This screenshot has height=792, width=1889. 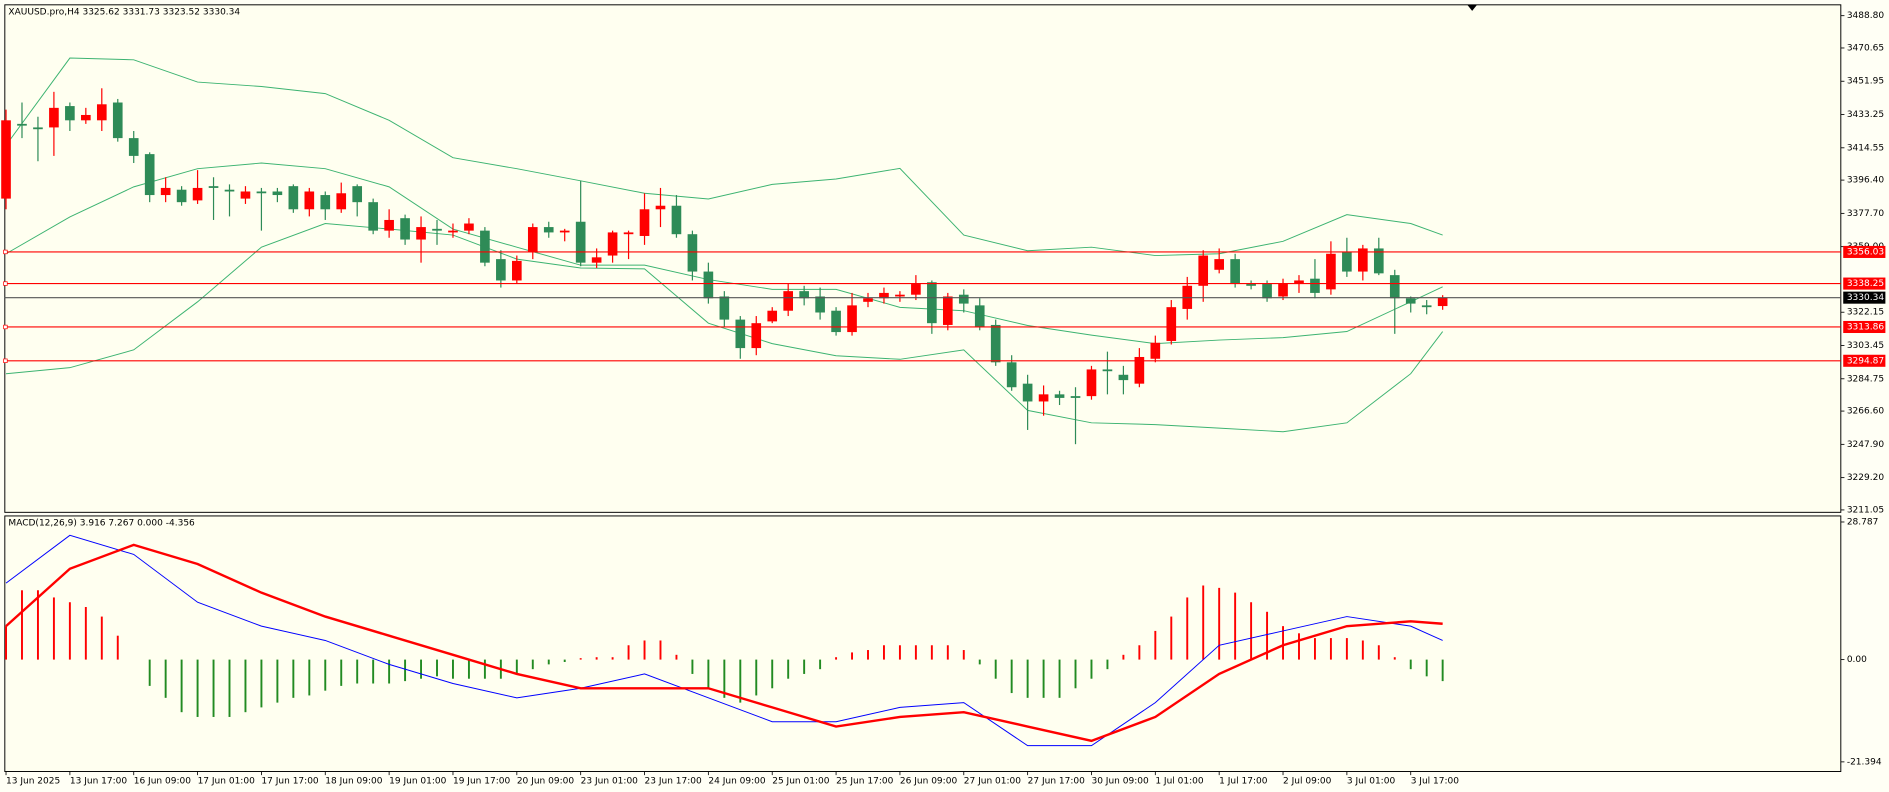 I want to click on x-tick-label: 25 Jun 01:00, so click(x=801, y=782).